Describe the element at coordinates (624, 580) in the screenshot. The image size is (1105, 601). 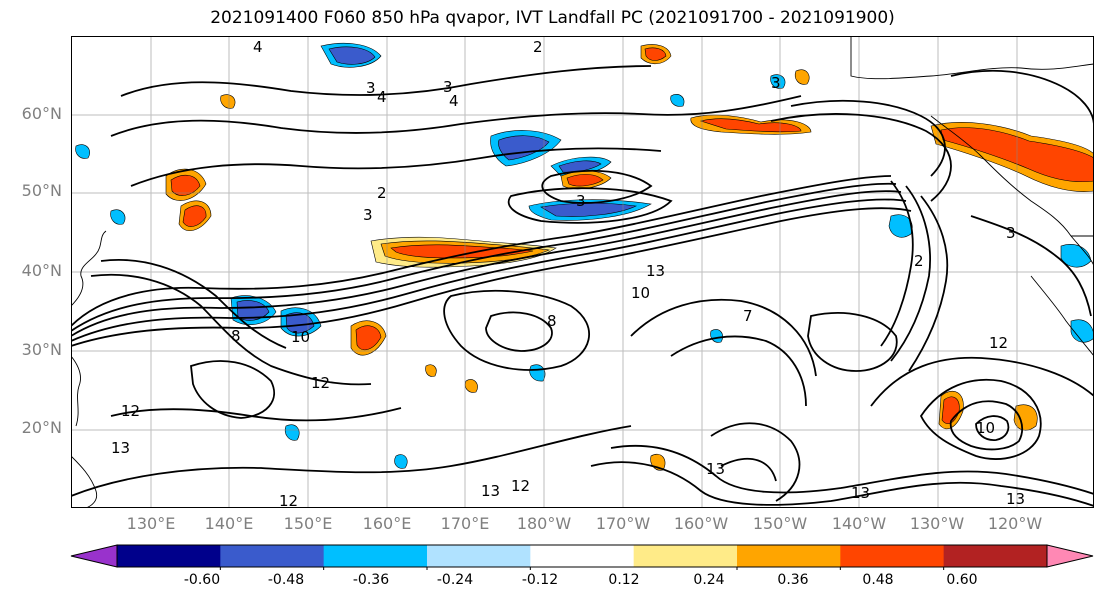
I see `colorbar-tick-label: 0.12` at that location.